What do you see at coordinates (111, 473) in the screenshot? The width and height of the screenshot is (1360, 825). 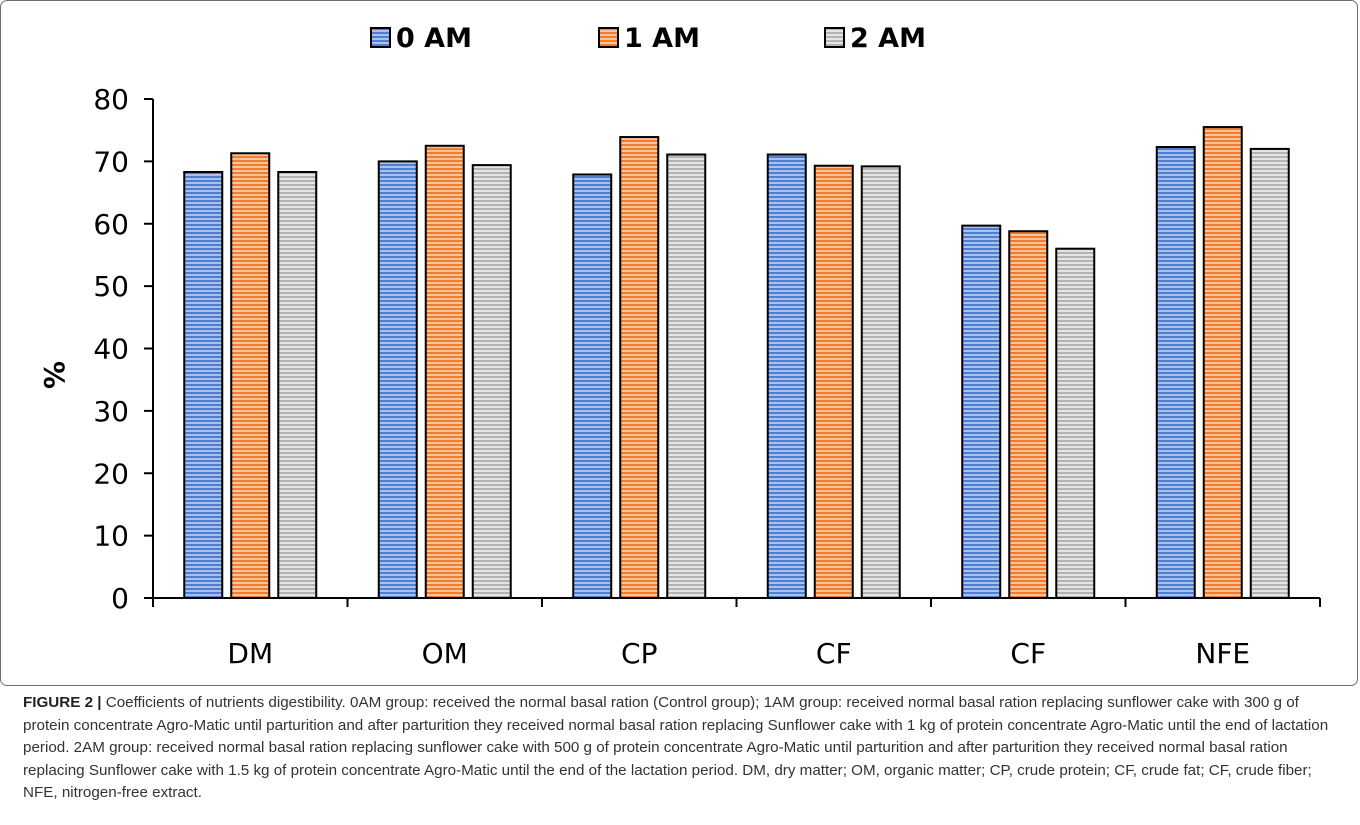 I see `y-tick-label: 20` at bounding box center [111, 473].